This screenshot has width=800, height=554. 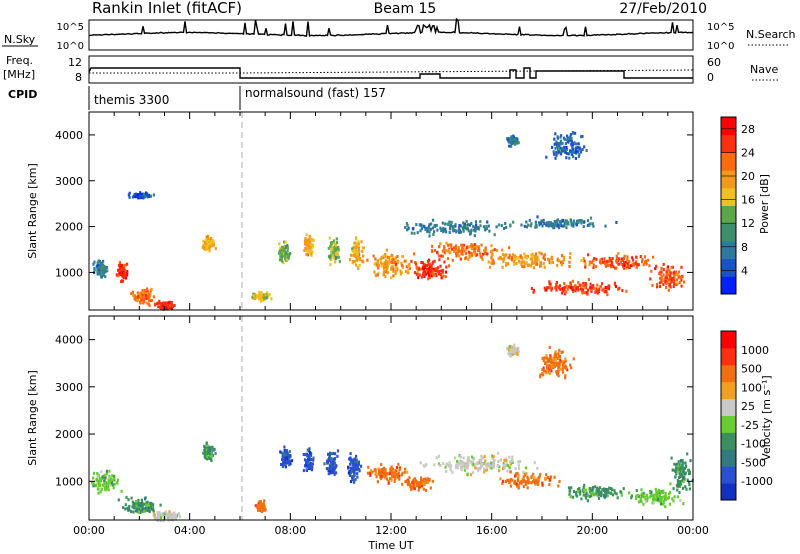 I want to click on station-title: Rankin Inlet (fitACF), so click(x=167, y=8).